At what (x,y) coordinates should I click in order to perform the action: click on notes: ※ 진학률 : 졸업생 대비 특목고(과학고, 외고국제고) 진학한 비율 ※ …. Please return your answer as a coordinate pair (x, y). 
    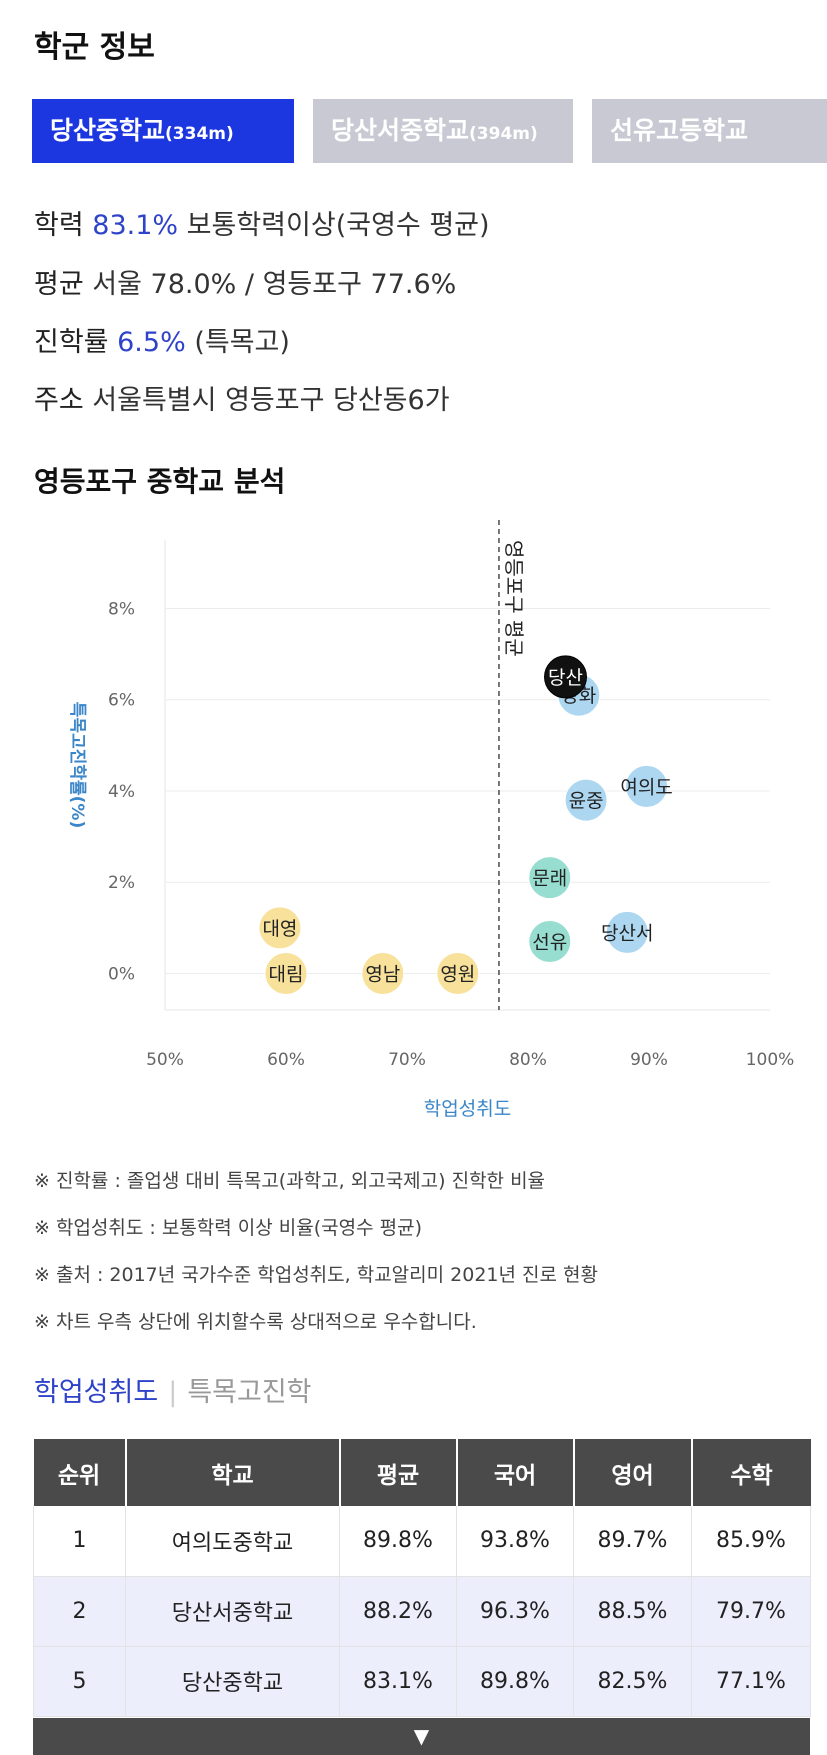
    Looking at the image, I should click on (316, 1252).